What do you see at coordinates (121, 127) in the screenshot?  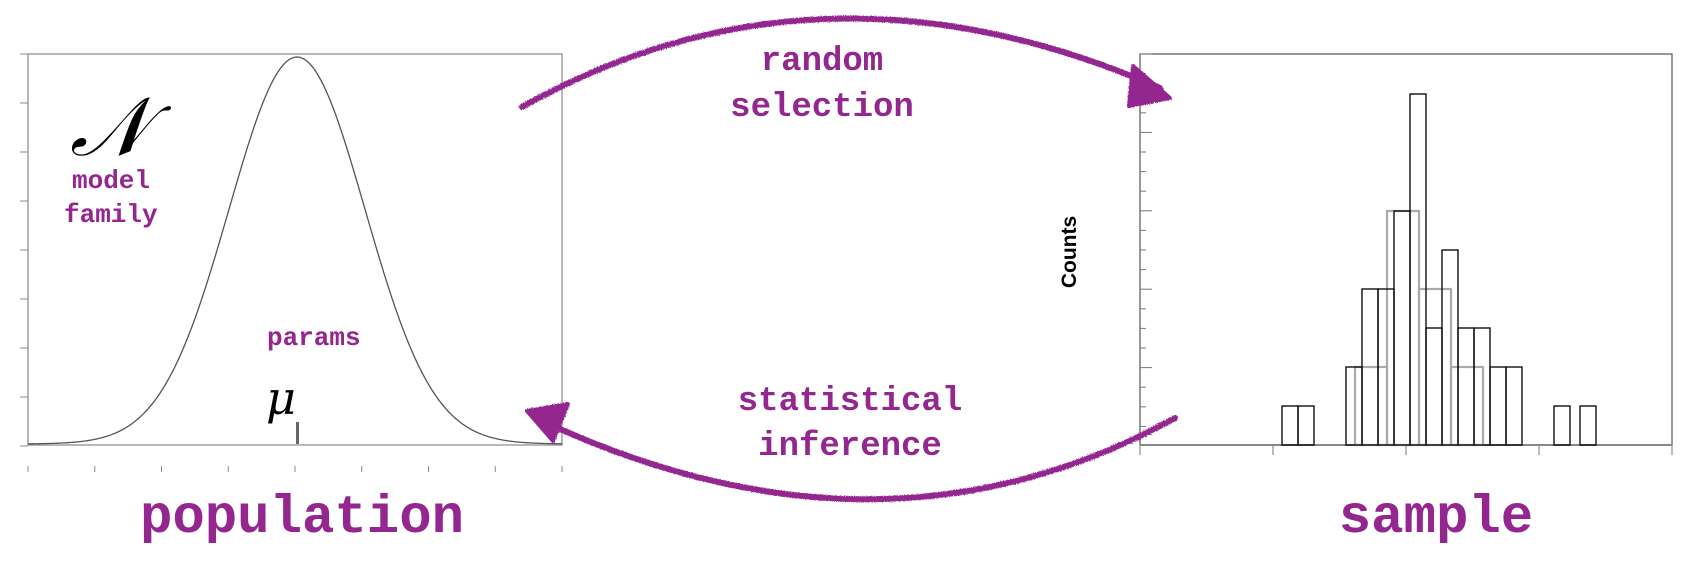 I see `model-family-symbol: 𝒩` at bounding box center [121, 127].